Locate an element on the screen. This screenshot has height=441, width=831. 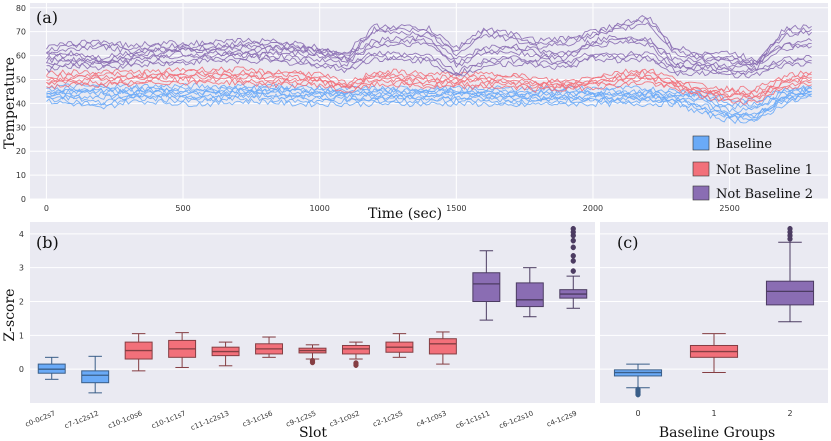
panel-a-y-tick-label: 10 is located at coordinates (21, 175).